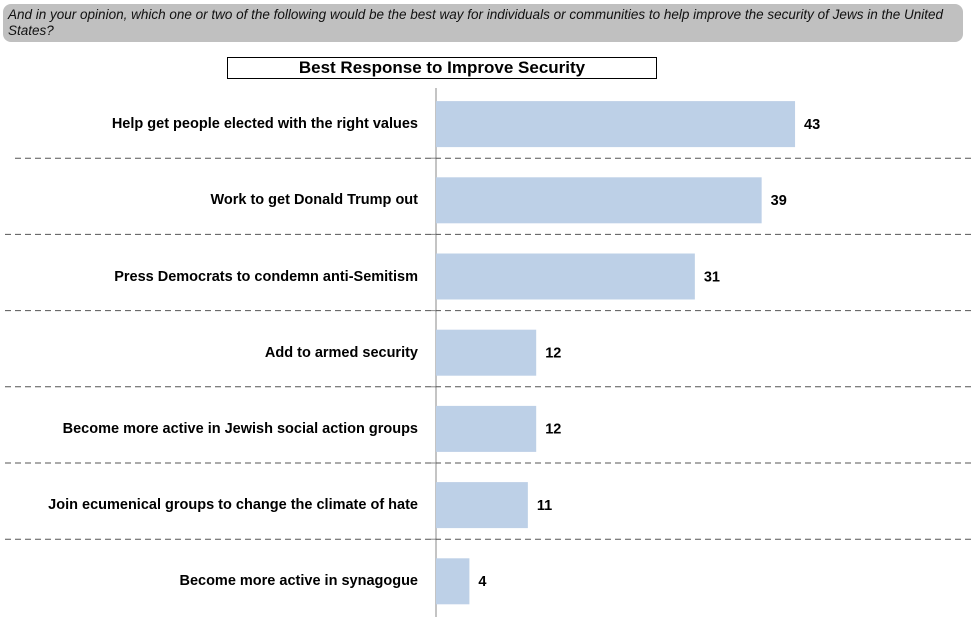 This screenshot has height=617, width=974. What do you see at coordinates (812, 125) in the screenshot?
I see `value-label: 43` at bounding box center [812, 125].